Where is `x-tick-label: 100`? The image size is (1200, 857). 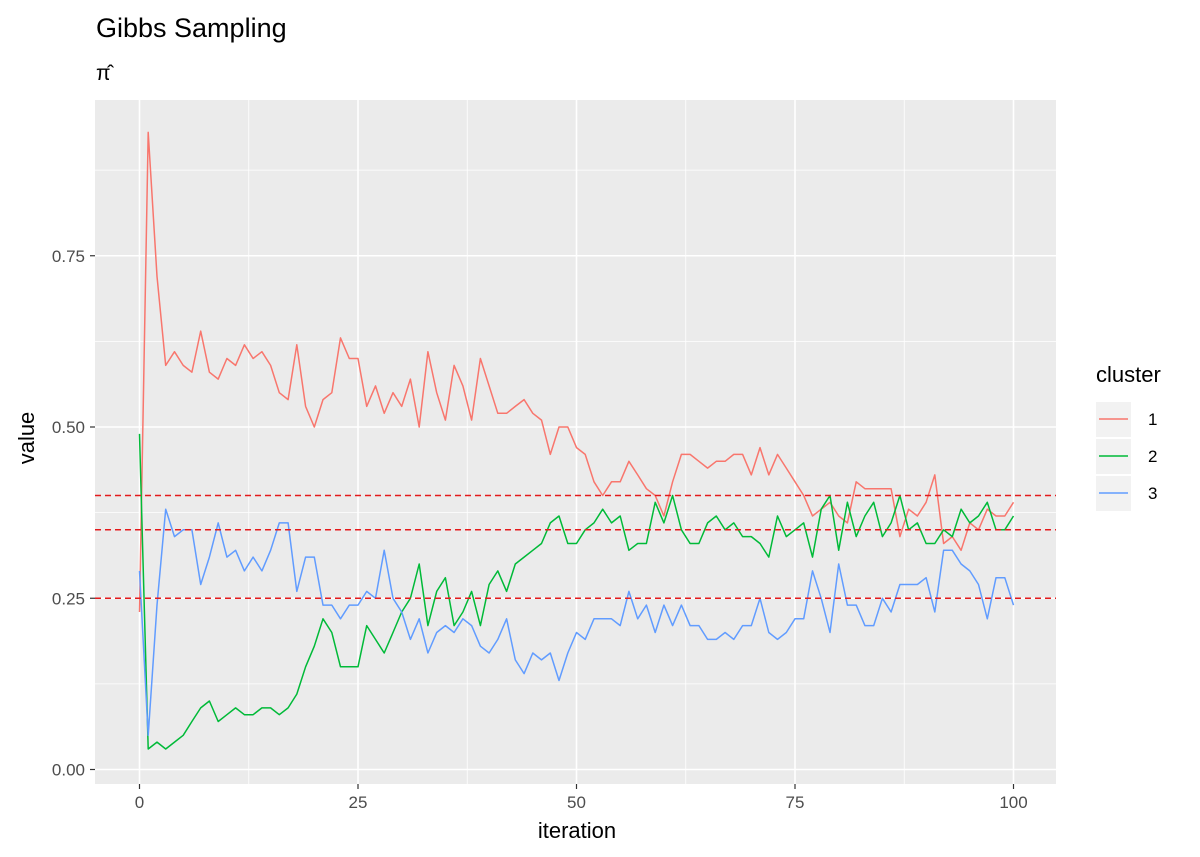
x-tick-label: 100 is located at coordinates (1013, 802).